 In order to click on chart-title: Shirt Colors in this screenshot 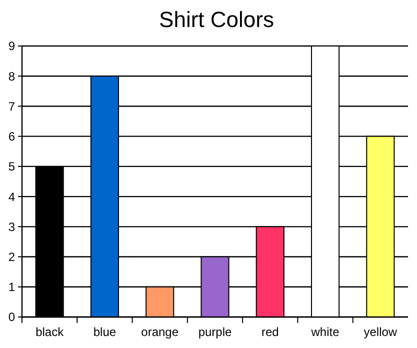, I will do `click(216, 19)`.